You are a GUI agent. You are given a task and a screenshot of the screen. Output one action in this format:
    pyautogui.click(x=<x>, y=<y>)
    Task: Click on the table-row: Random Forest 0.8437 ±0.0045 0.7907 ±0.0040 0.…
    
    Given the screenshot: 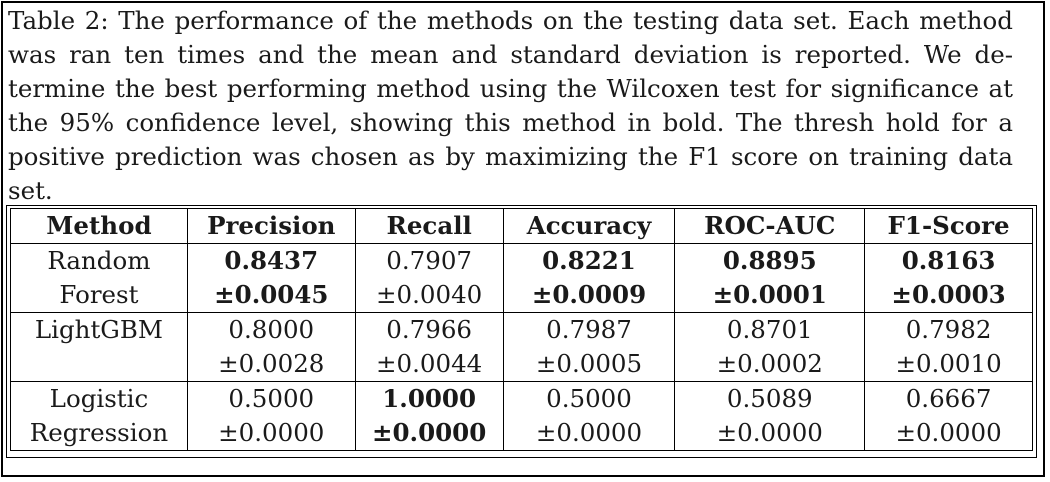 What is the action you would take?
    pyautogui.click(x=521, y=278)
    